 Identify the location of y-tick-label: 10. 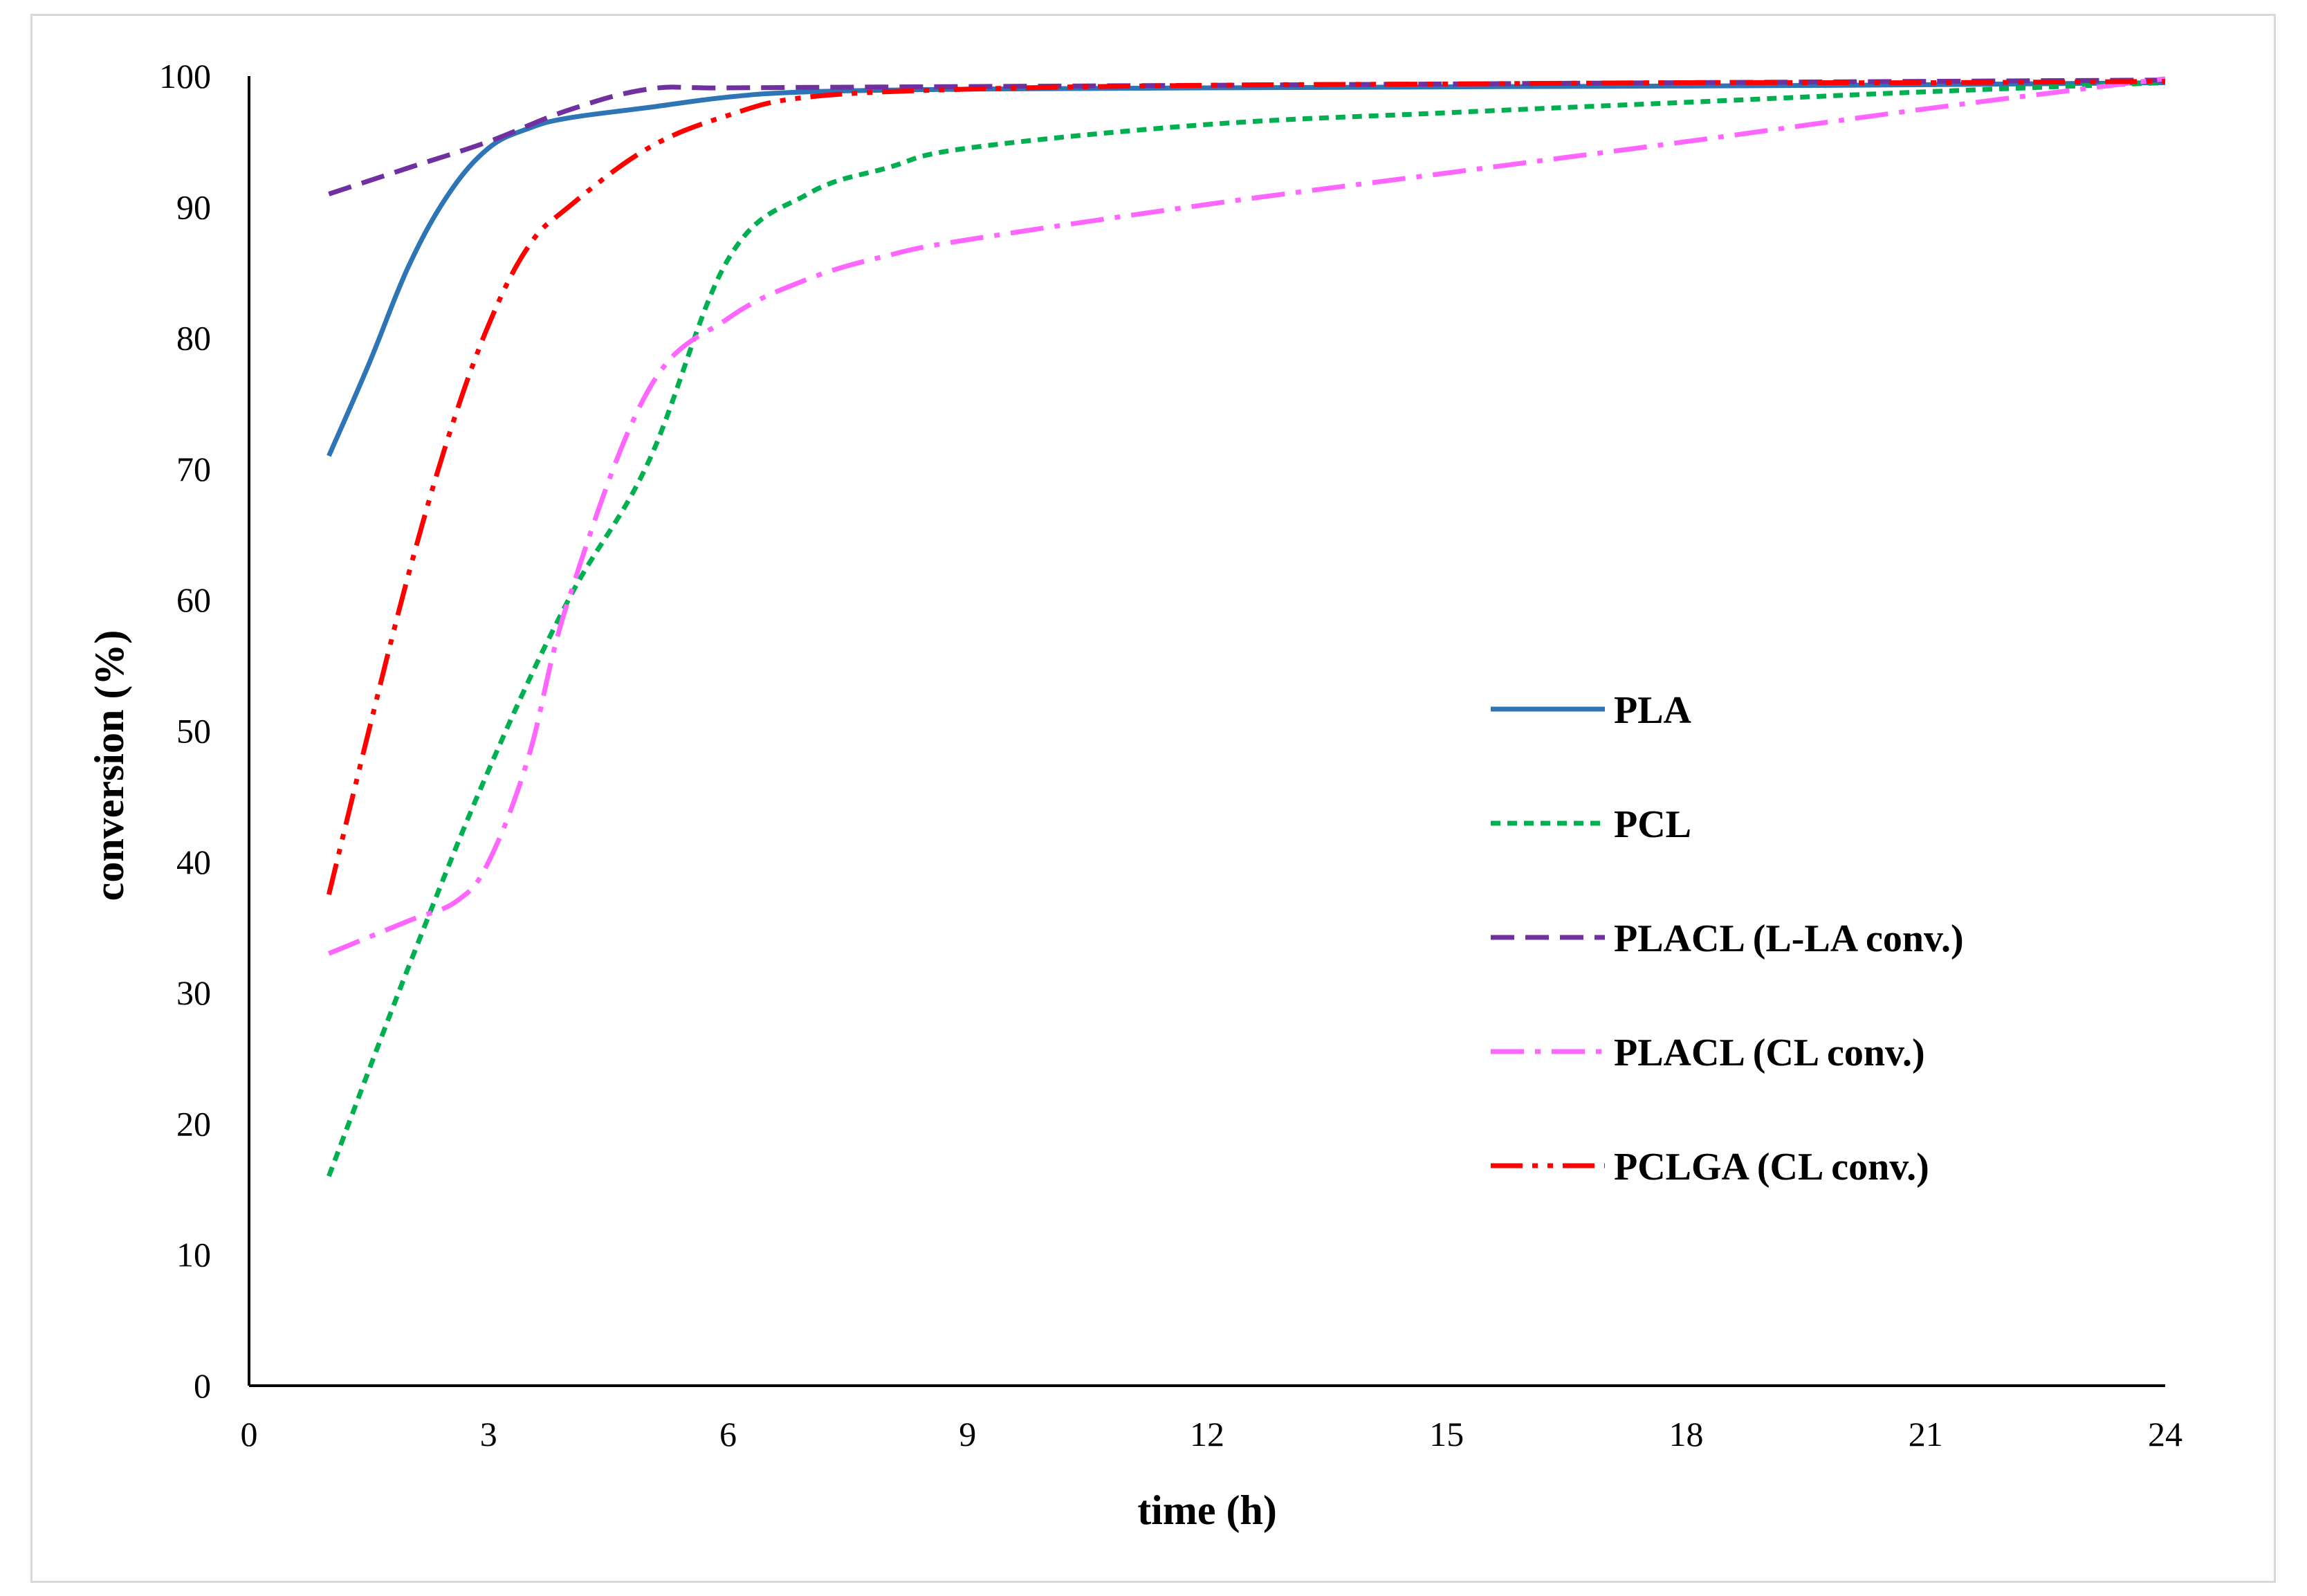
(194, 1255).